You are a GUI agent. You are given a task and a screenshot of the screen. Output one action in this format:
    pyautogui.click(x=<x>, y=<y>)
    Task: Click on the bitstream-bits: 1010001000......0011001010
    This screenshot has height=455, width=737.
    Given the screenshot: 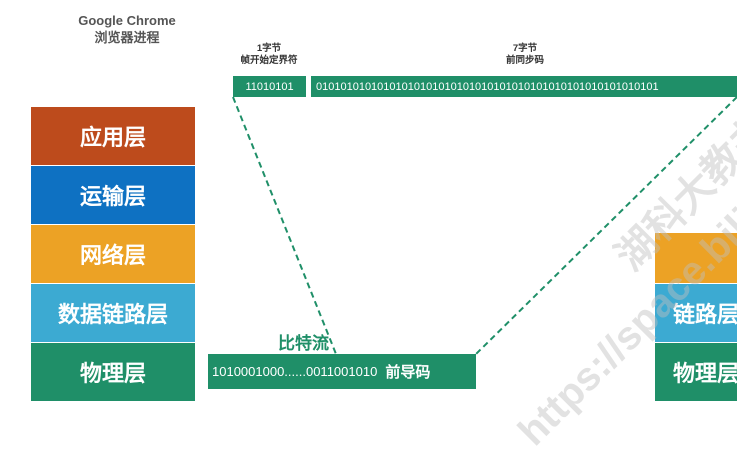 What is the action you would take?
    pyautogui.click(x=295, y=371)
    